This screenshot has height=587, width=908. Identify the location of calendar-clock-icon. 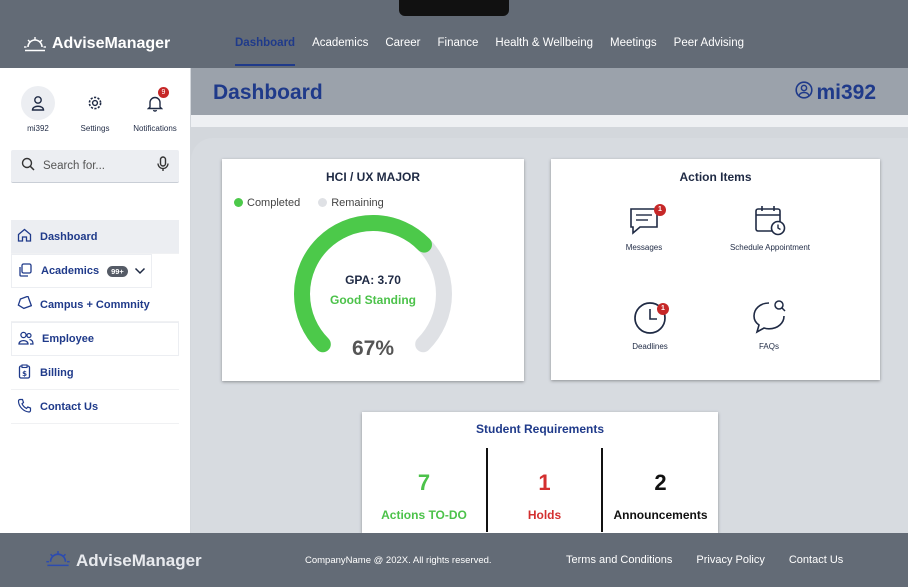
(770, 221).